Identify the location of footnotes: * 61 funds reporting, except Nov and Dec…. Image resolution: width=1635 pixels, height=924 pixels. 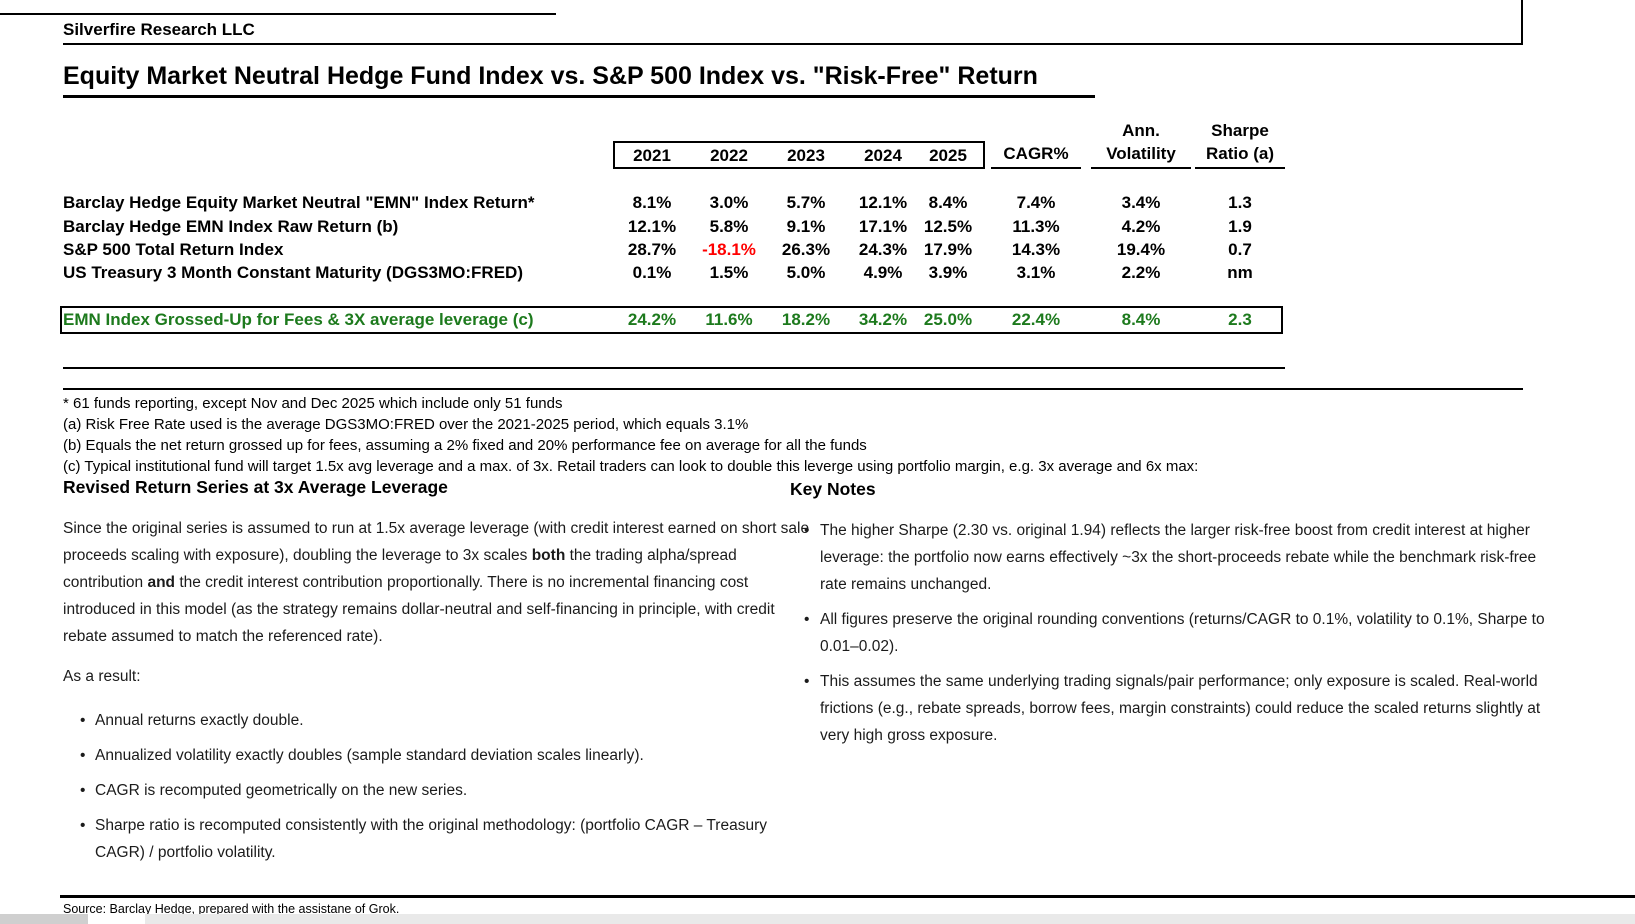
(763, 435).